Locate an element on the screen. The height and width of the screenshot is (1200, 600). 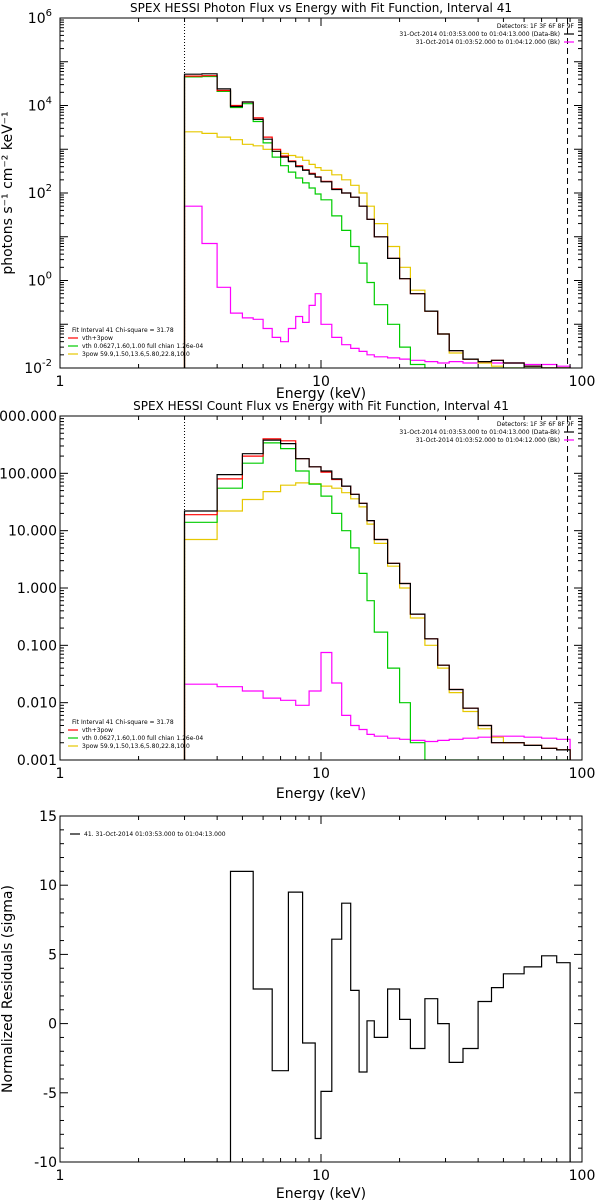
y-tick-label: 10⁴ is located at coordinates (40, 105).